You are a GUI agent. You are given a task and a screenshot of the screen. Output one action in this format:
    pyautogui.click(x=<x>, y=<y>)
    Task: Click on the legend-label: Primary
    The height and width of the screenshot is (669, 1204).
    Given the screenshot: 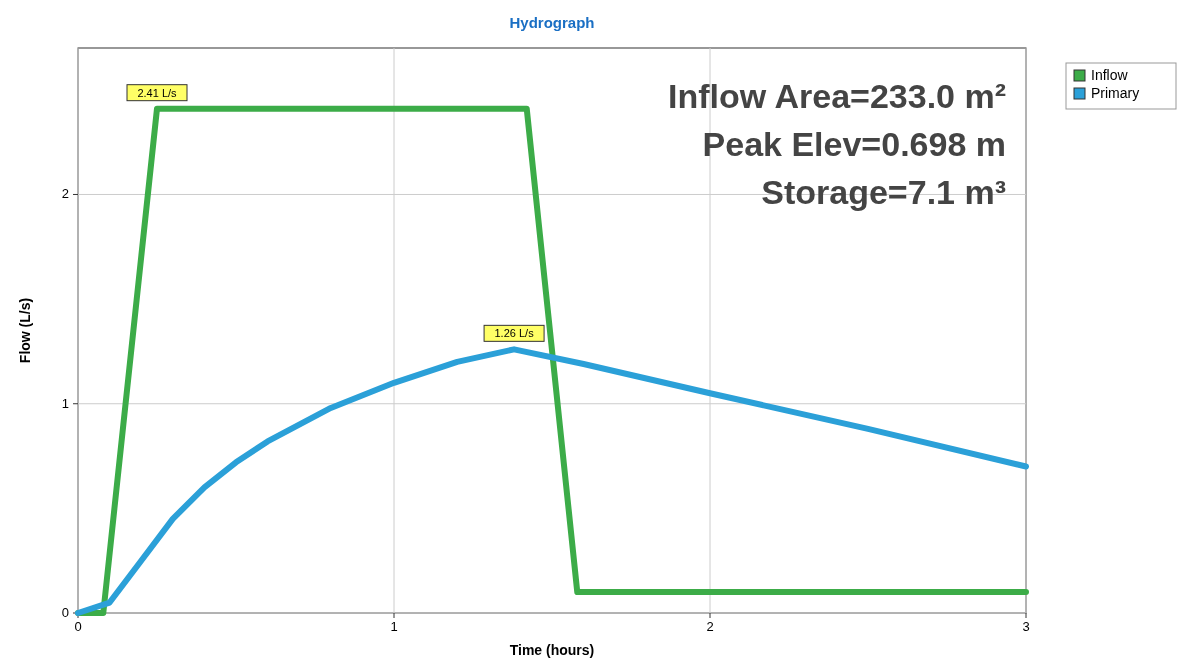 What is the action you would take?
    pyautogui.click(x=1115, y=93)
    